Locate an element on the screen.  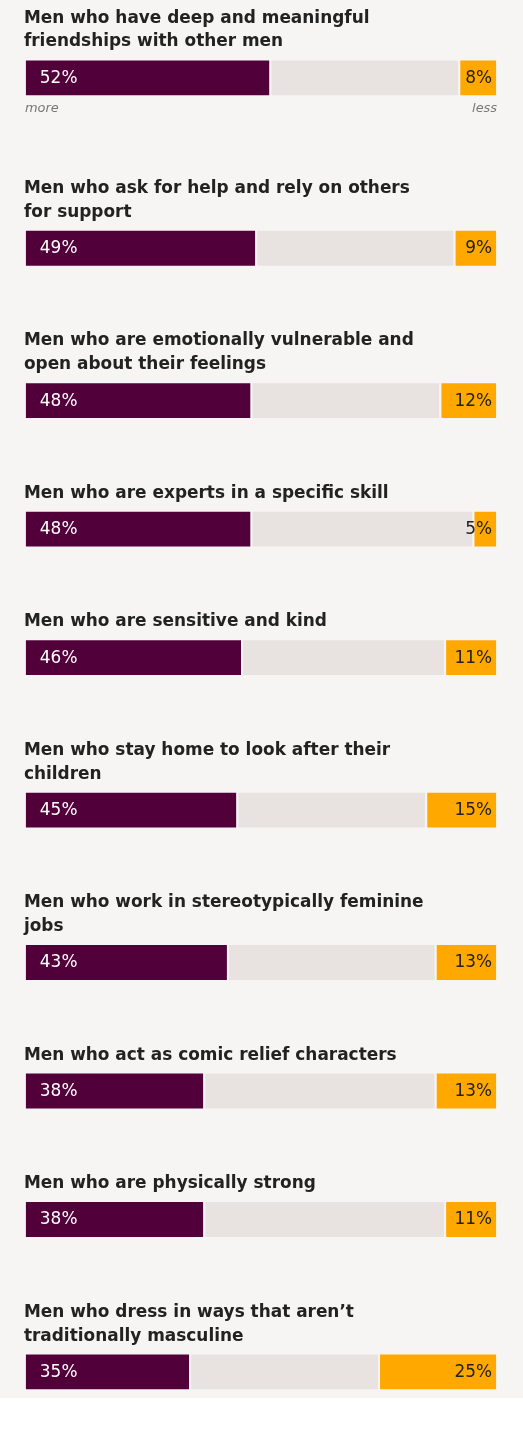
data-label: 49% is located at coordinates (58, 247).